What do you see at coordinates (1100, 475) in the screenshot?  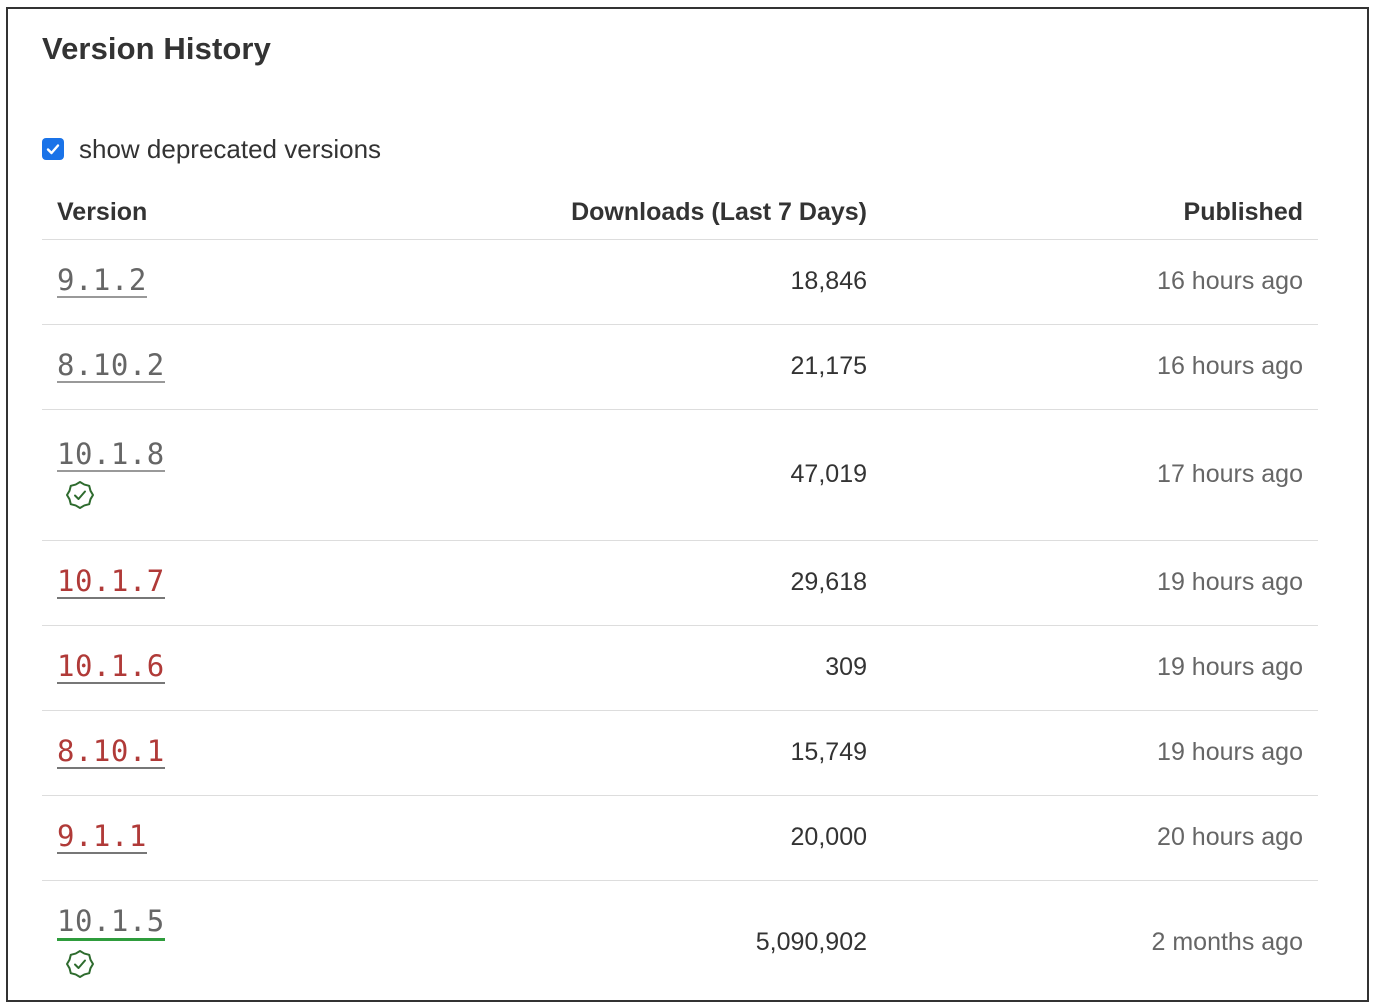 I see `published-cell: 17 hours ago` at bounding box center [1100, 475].